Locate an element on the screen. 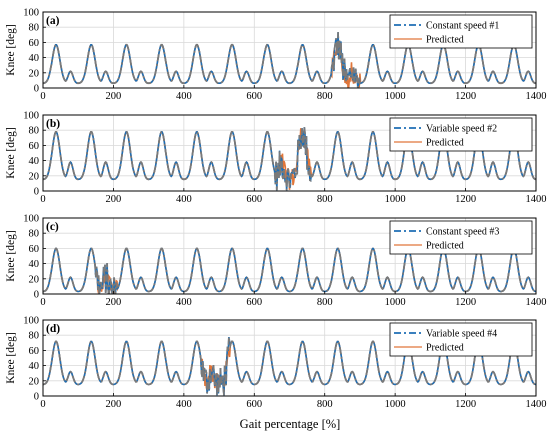  panel-tag: (d) is located at coordinates (53, 329).